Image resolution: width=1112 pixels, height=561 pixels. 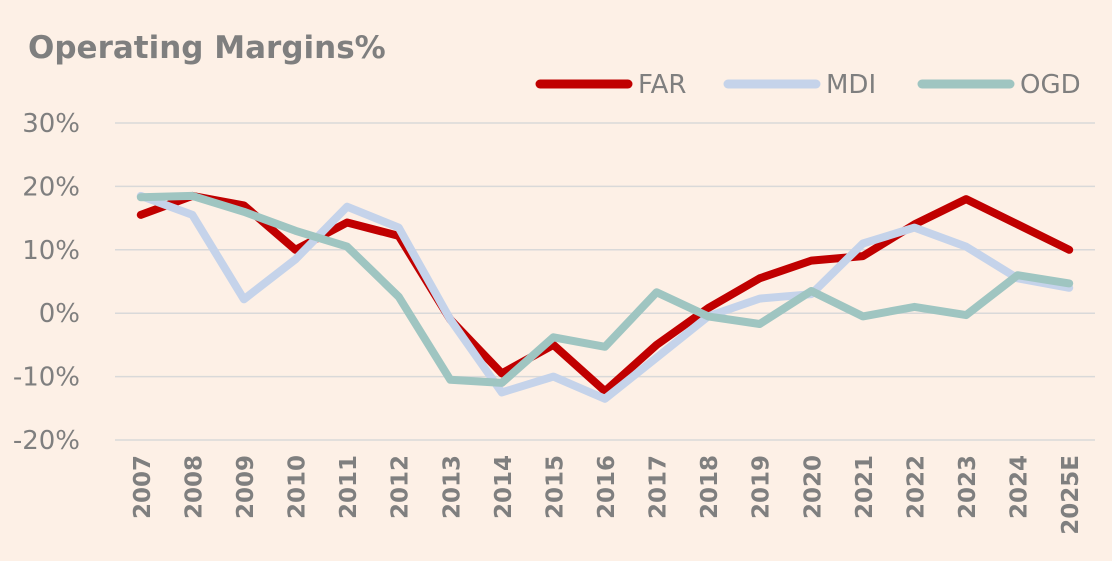 What do you see at coordinates (851, 85) in the screenshot?
I see `legend-label-mdi: MDI` at bounding box center [851, 85].